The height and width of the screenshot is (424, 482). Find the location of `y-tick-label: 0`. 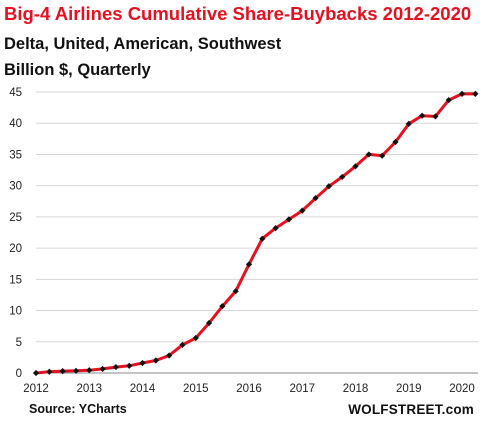

y-tick-label: 0 is located at coordinates (19, 374).